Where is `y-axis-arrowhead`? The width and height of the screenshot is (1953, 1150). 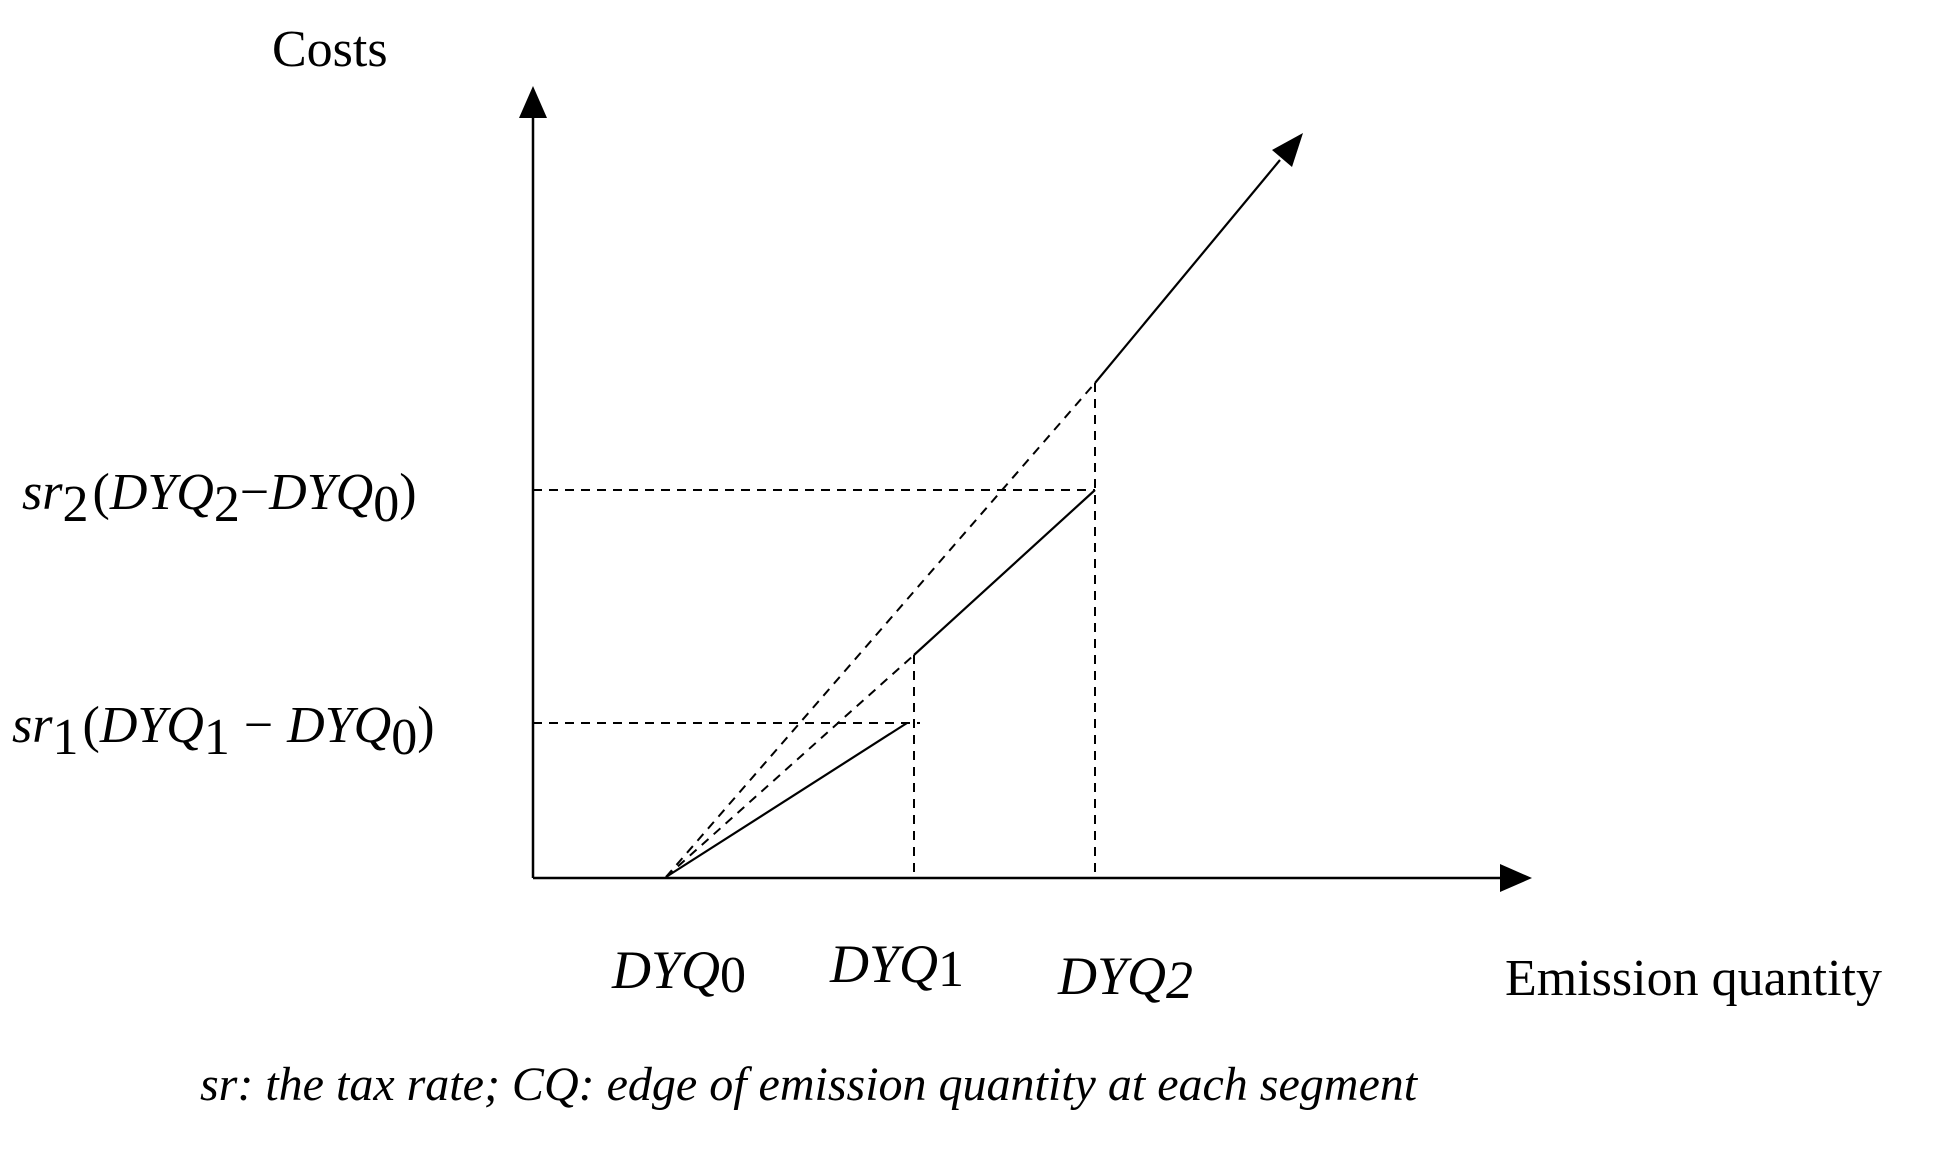 y-axis-arrowhead is located at coordinates (533, 102).